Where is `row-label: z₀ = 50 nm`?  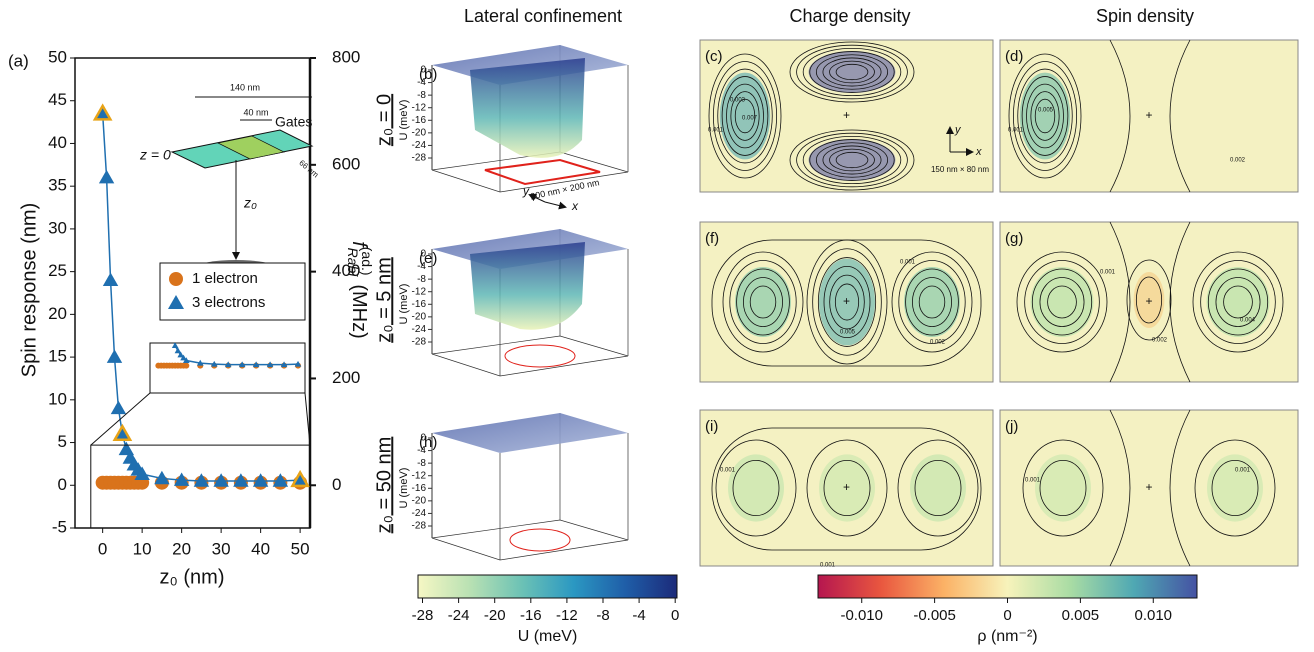
row-label: z₀ = 50 nm is located at coordinates (384, 485).